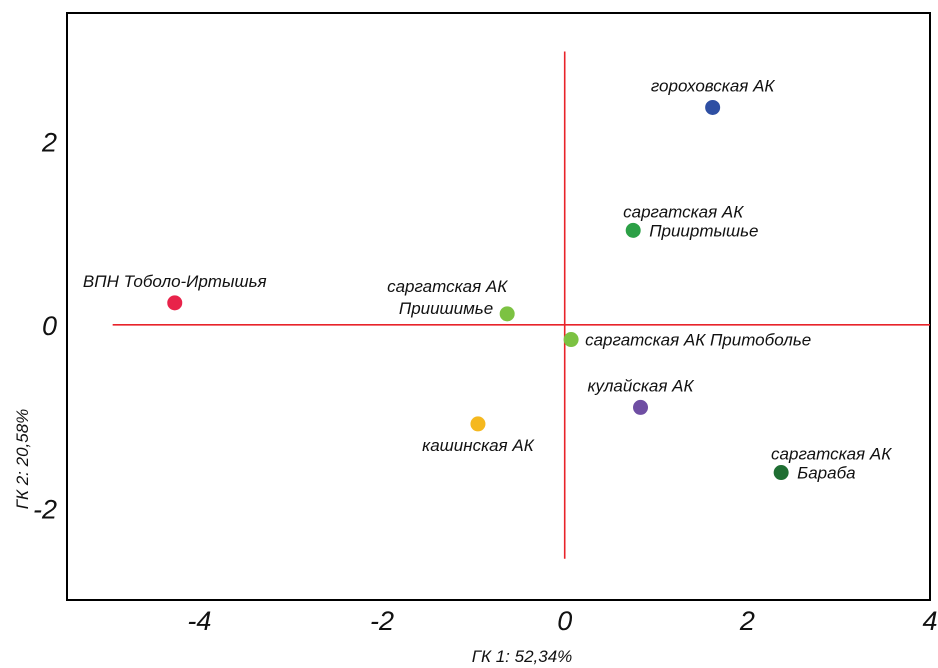 The image size is (938, 668). Describe the element at coordinates (478, 445) in the screenshot. I see `point-label: кашинская АК` at that location.